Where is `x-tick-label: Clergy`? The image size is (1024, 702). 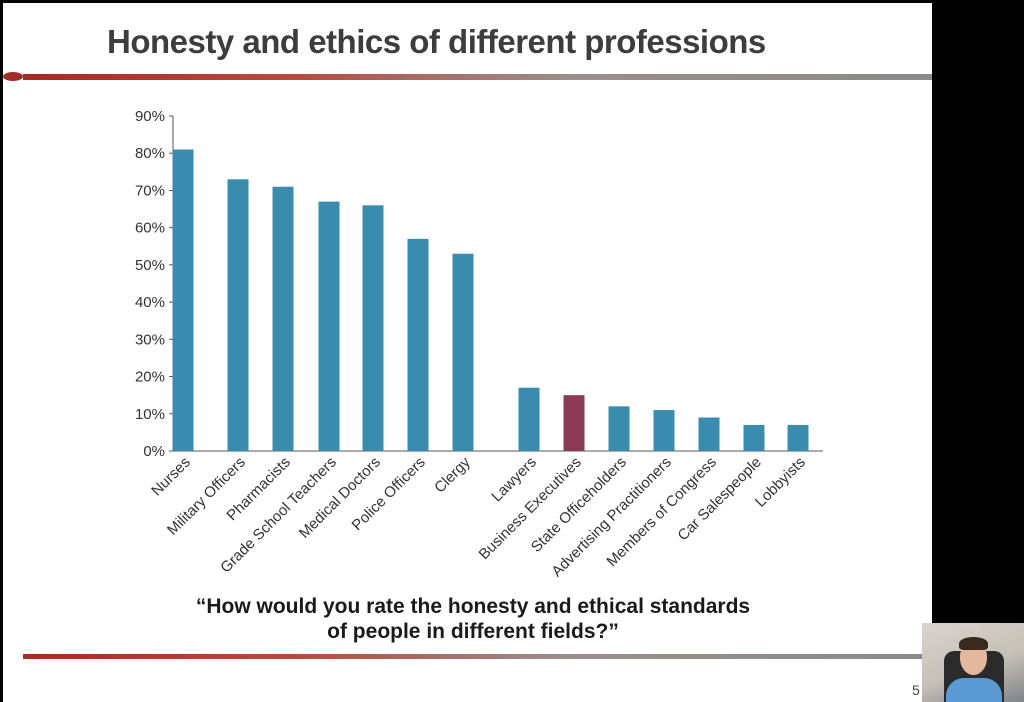
x-tick-label: Clergy is located at coordinates (452, 474).